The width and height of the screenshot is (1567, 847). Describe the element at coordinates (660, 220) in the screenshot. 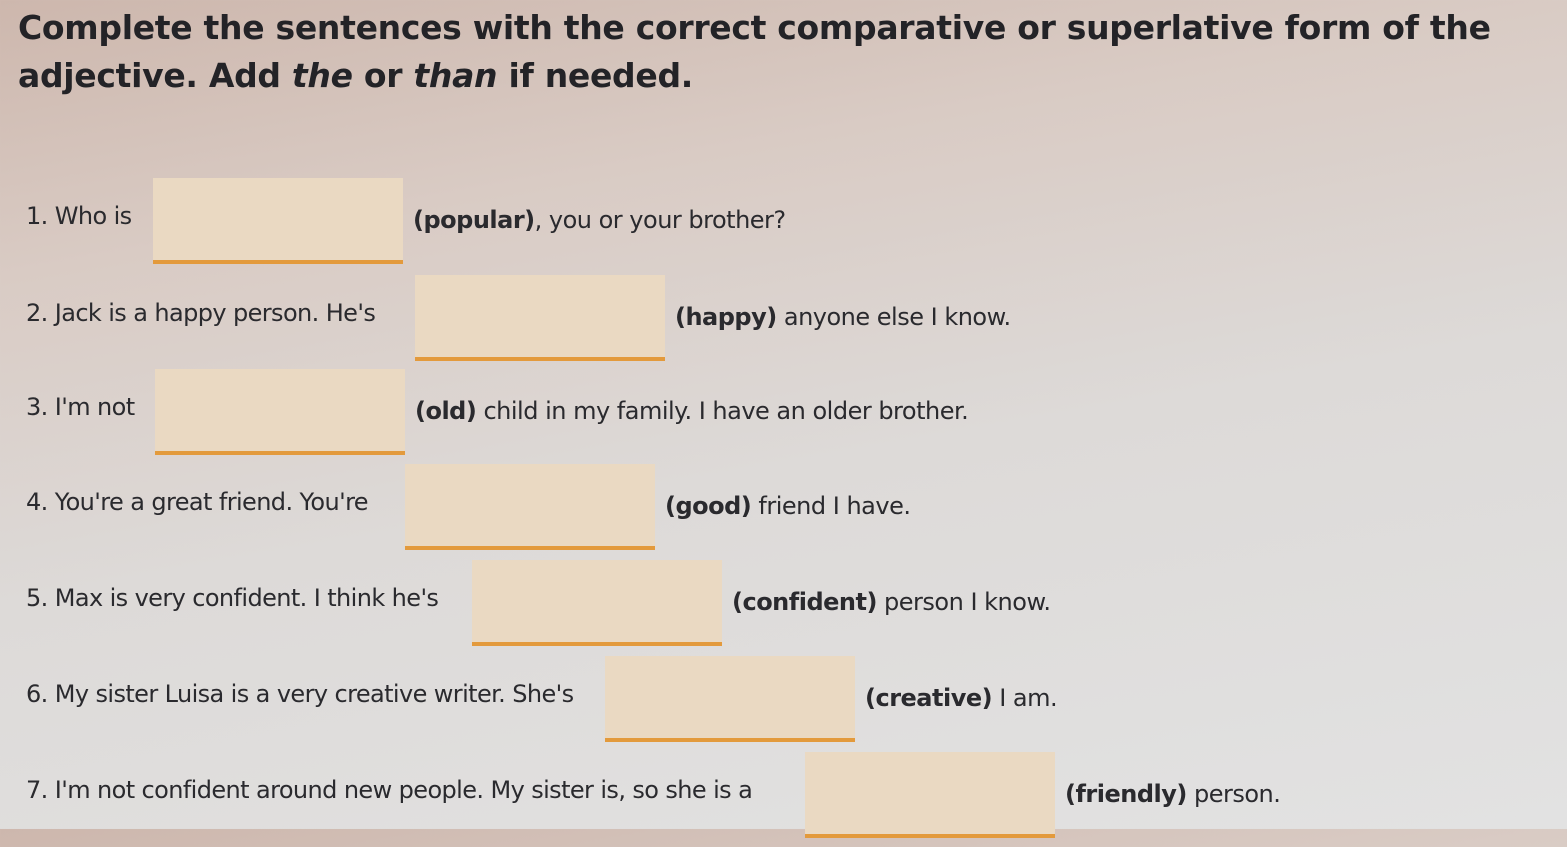

I see `sentence-rest: , you or your brother?` at that location.